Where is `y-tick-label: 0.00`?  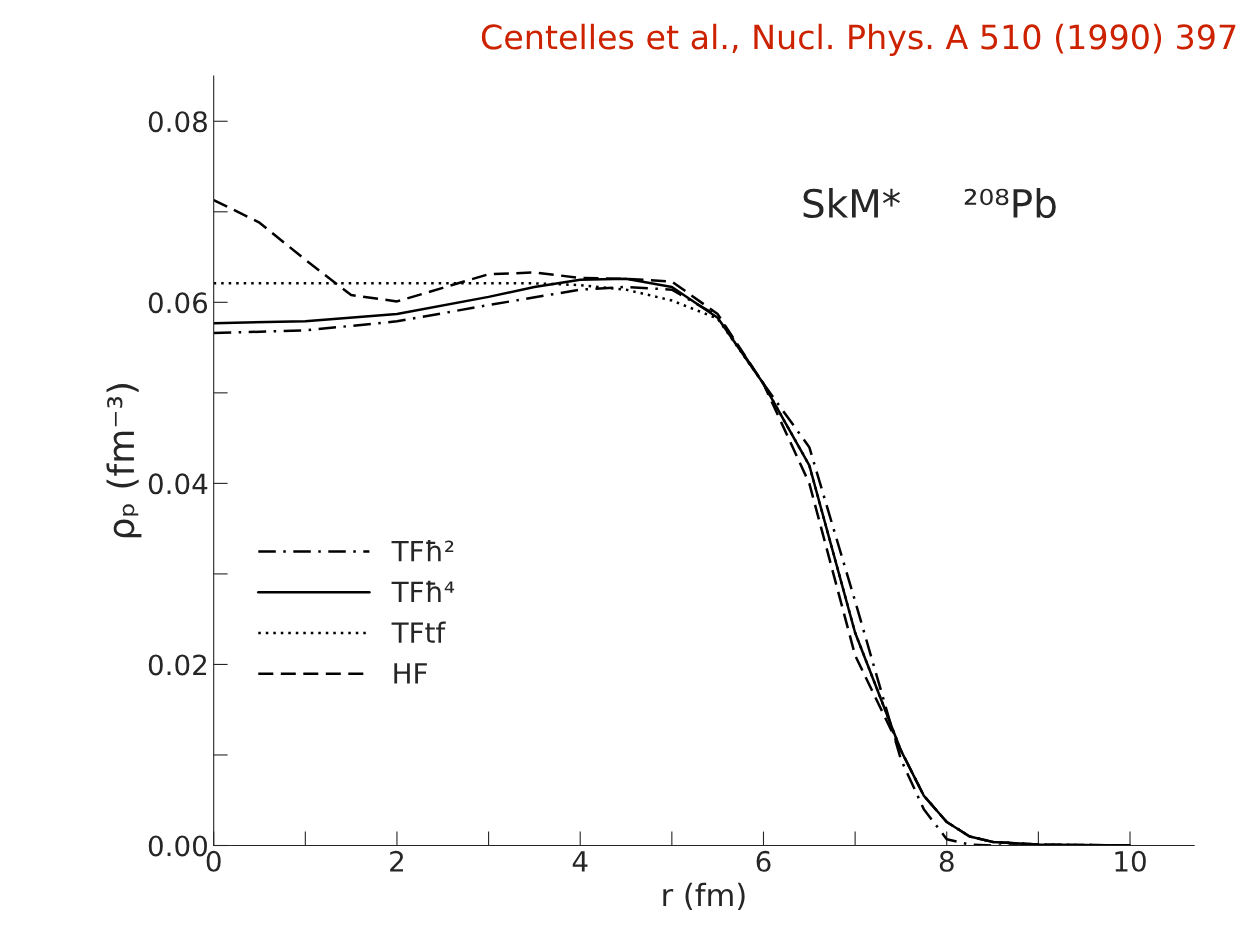 y-tick-label: 0.00 is located at coordinates (177, 846).